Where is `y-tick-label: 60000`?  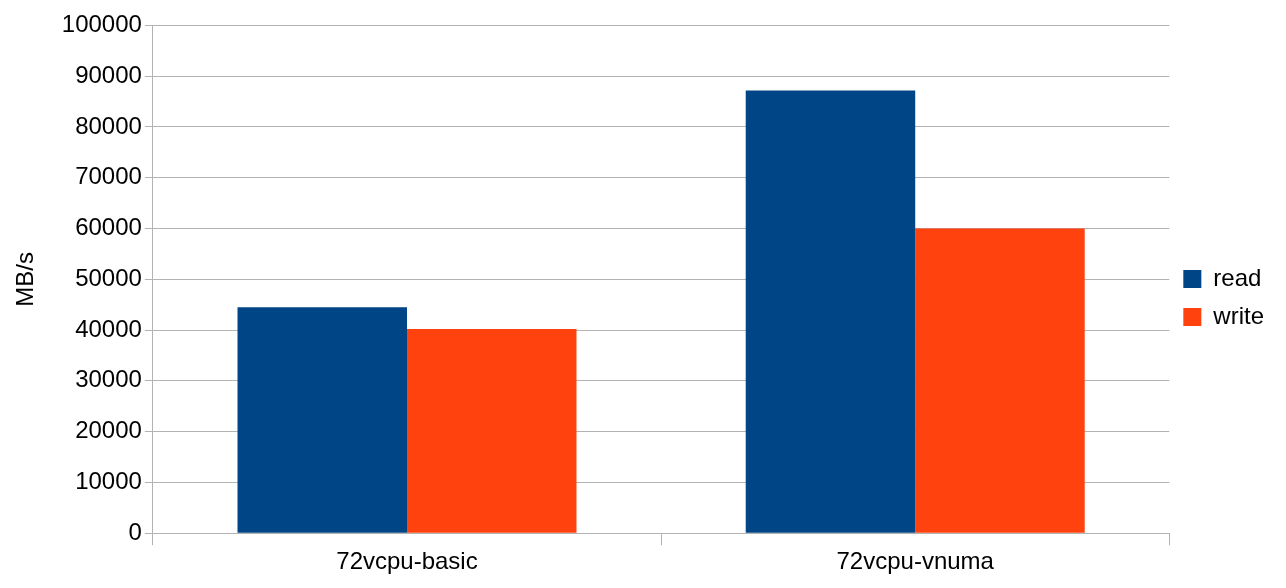
y-tick-label: 60000 is located at coordinates (108, 227).